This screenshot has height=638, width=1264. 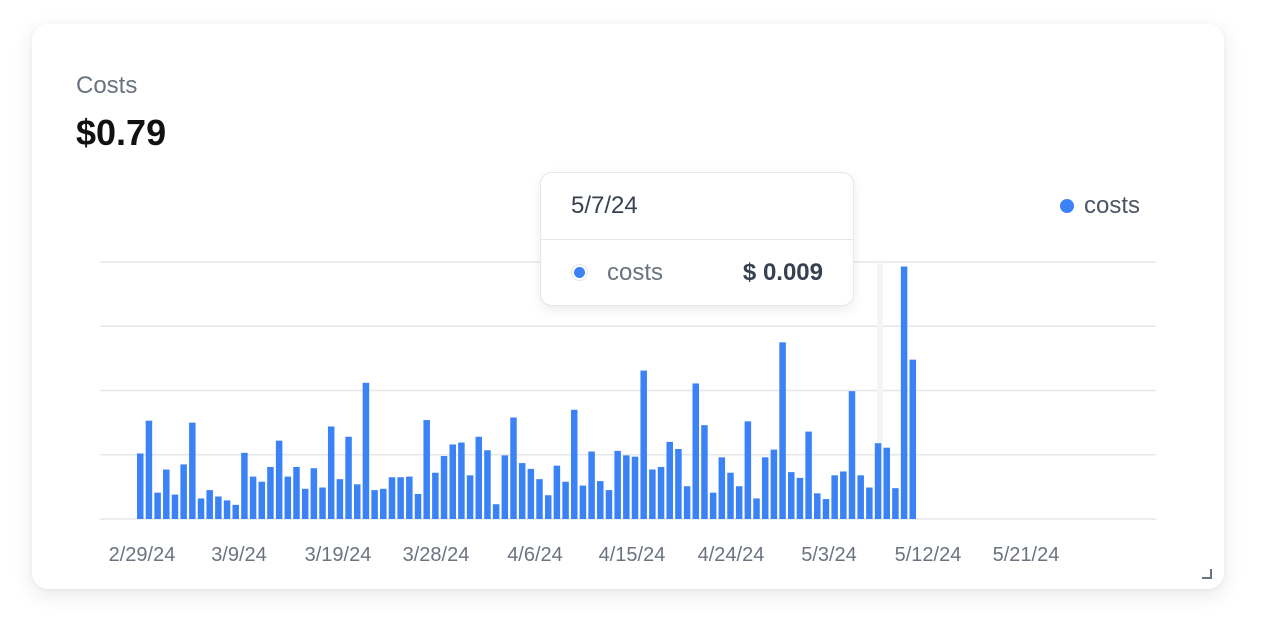 What do you see at coordinates (107, 85) in the screenshot?
I see `card-title: Costs` at bounding box center [107, 85].